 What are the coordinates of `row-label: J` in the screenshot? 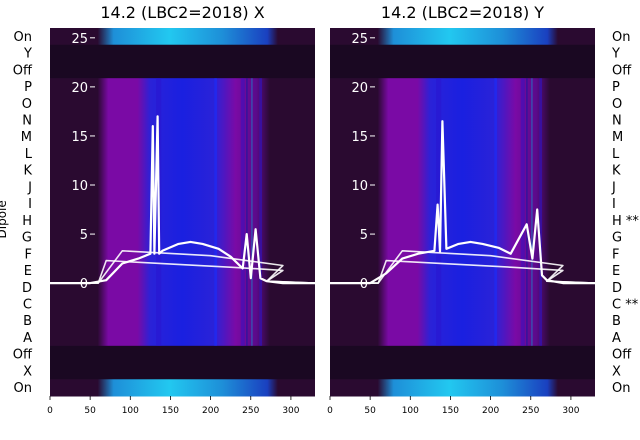 It's located at (29, 187).